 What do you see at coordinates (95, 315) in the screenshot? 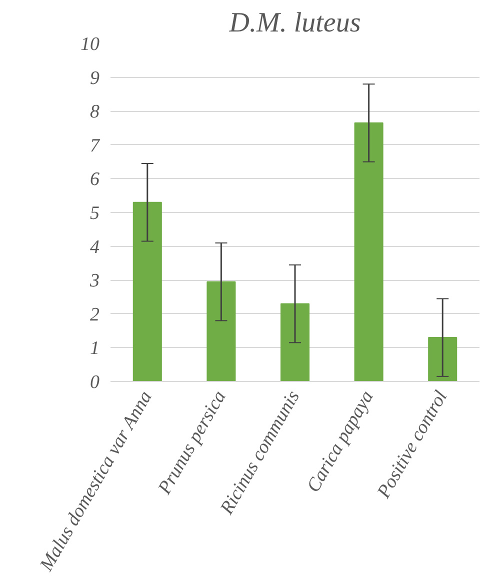
I see `y-tick-label: 2` at bounding box center [95, 315].